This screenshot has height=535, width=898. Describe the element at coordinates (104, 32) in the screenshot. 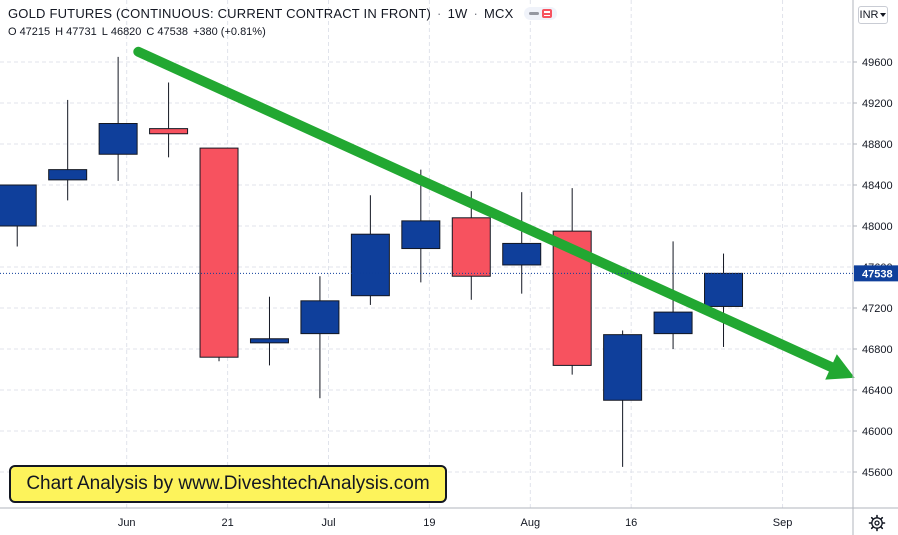

I see `low-label: L` at that location.